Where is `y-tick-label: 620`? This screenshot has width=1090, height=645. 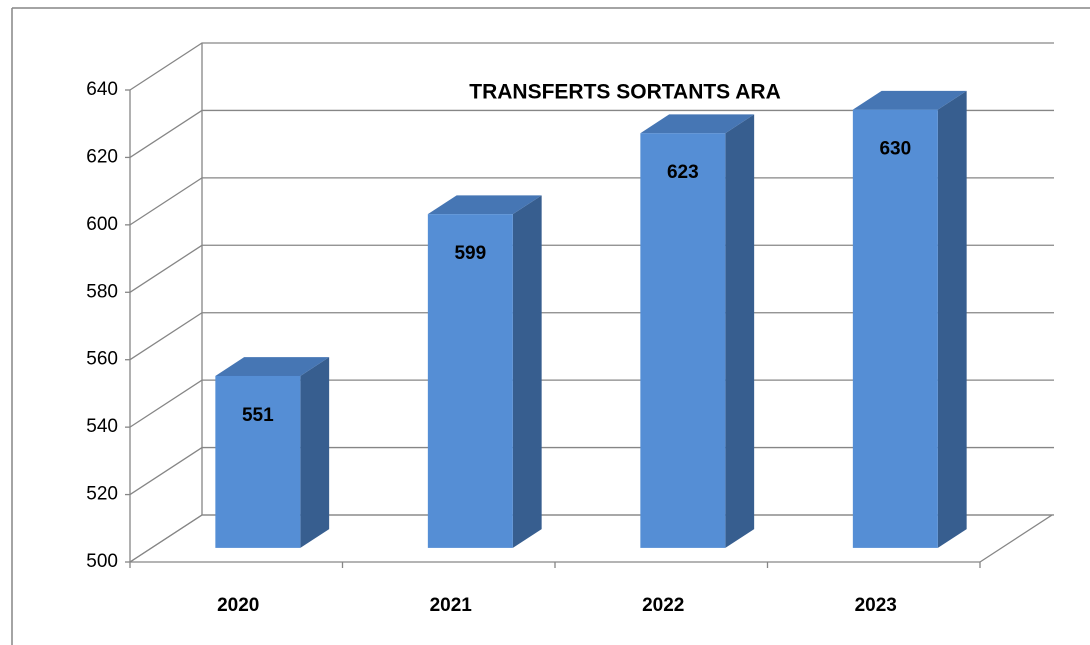 y-tick-label: 620 is located at coordinates (102, 156).